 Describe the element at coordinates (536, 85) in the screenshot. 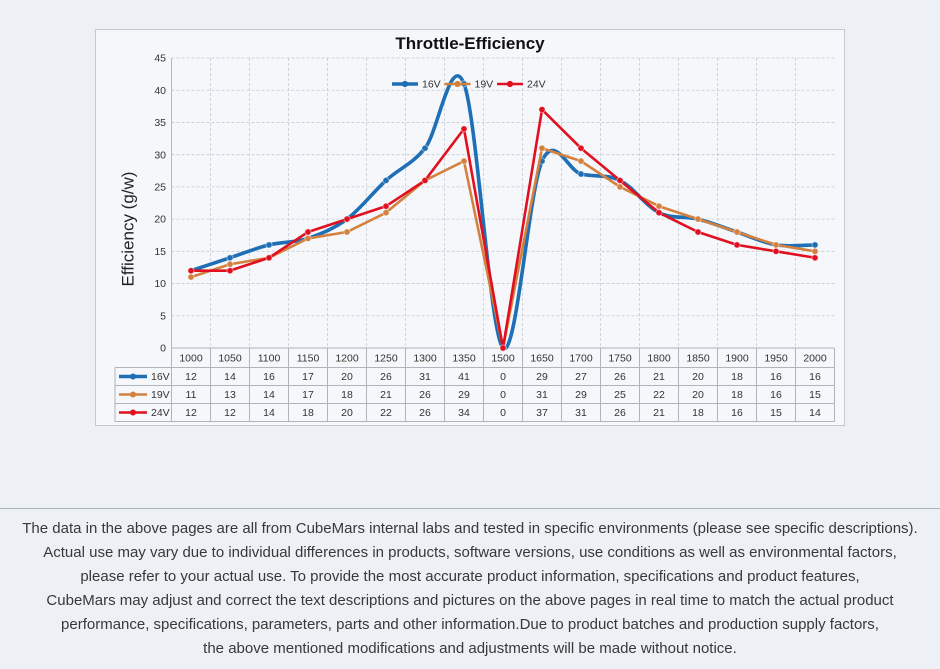

I see `legend-label: 24V` at that location.